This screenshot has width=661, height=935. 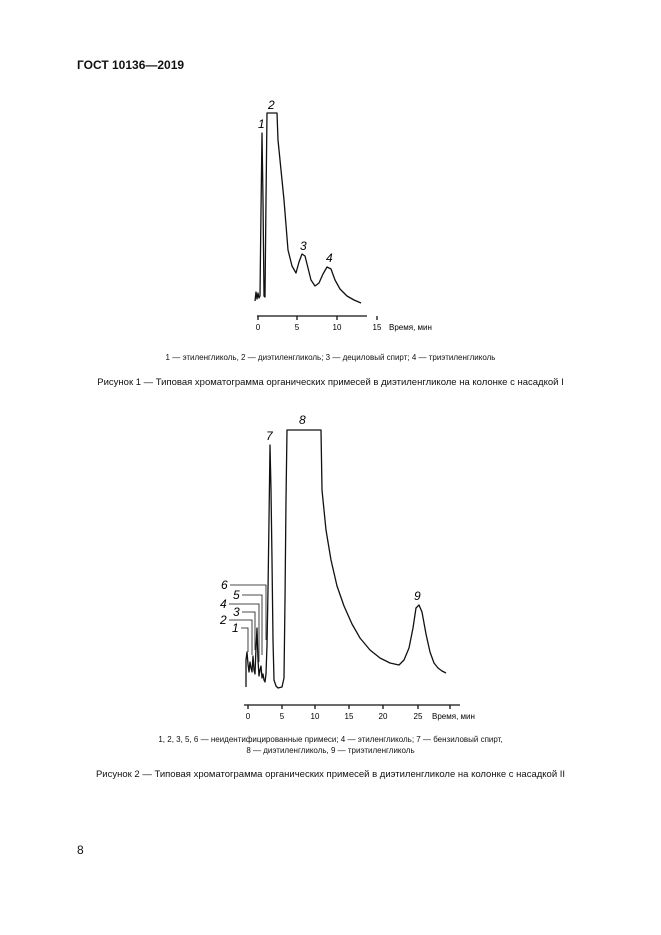 I want to click on document-header: ГОСТ 10136—2019, so click(x=131, y=65).